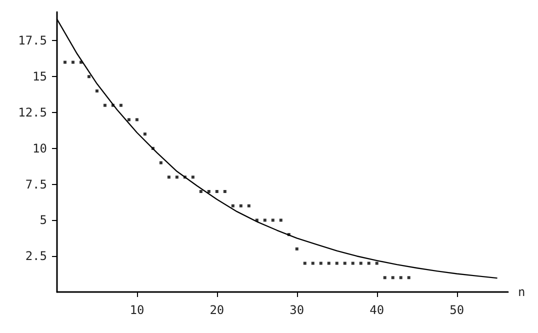 The image size is (538, 333). Describe the element at coordinates (32, 41) in the screenshot. I see `y-tick-label: 17.5` at that location.